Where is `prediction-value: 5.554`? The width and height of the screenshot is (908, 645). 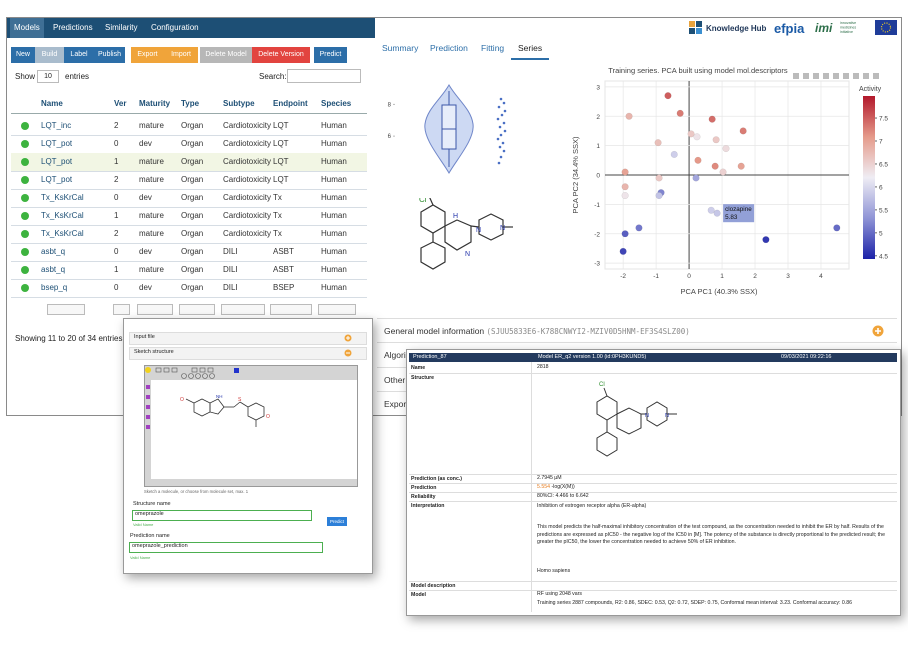
prediction-value: 5.554 is located at coordinates (543, 487).